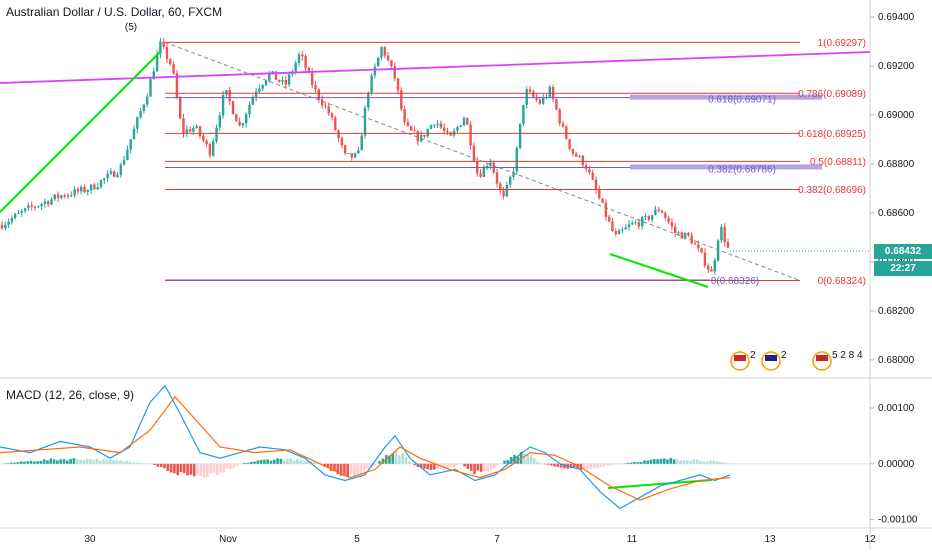 The width and height of the screenshot is (932, 555). What do you see at coordinates (896, 311) in the screenshot?
I see `price-tick-label: 0.68200` at bounding box center [896, 311].